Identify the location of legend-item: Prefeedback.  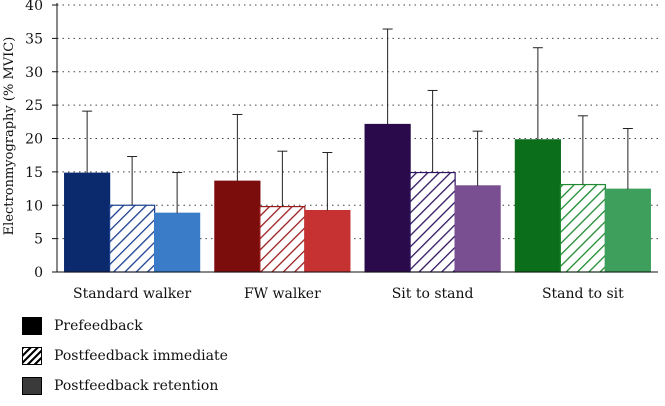
(125, 326).